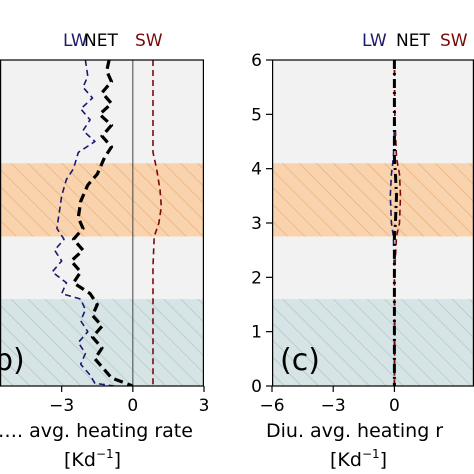  I want to click on series-lw-line, so click(83, 223).